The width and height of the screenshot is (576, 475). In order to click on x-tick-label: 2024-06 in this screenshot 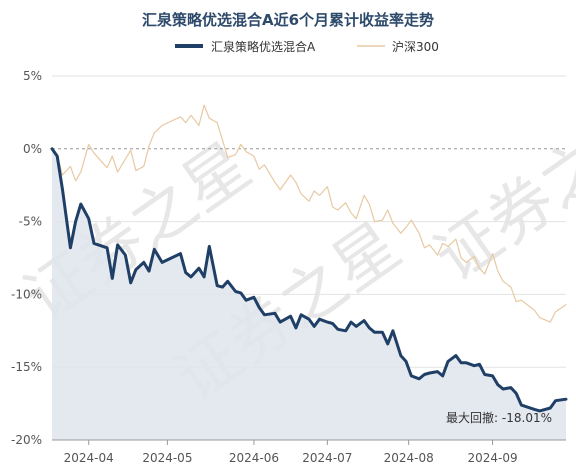, I will do `click(254, 458)`.